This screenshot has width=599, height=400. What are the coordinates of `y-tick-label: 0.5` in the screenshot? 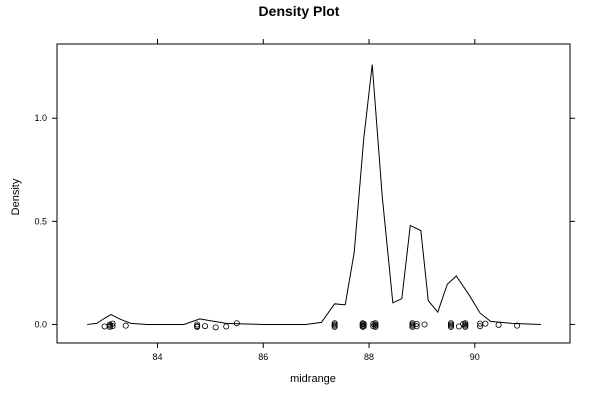 It's located at (40, 221).